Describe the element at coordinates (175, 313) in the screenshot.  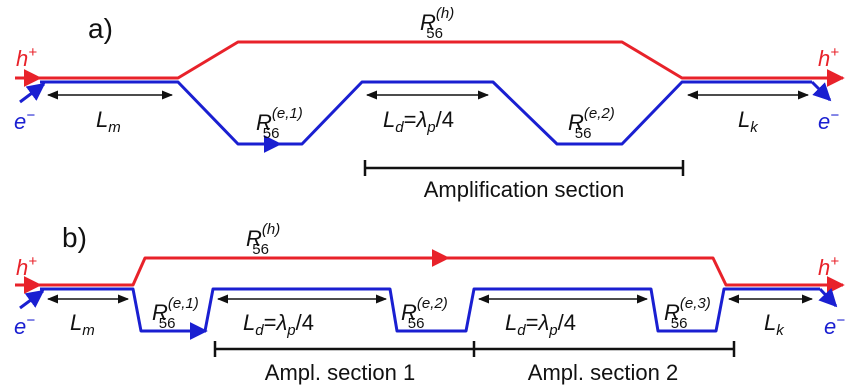
I see `panel-b-e1-r56-label: R(e,1) 56` at that location.